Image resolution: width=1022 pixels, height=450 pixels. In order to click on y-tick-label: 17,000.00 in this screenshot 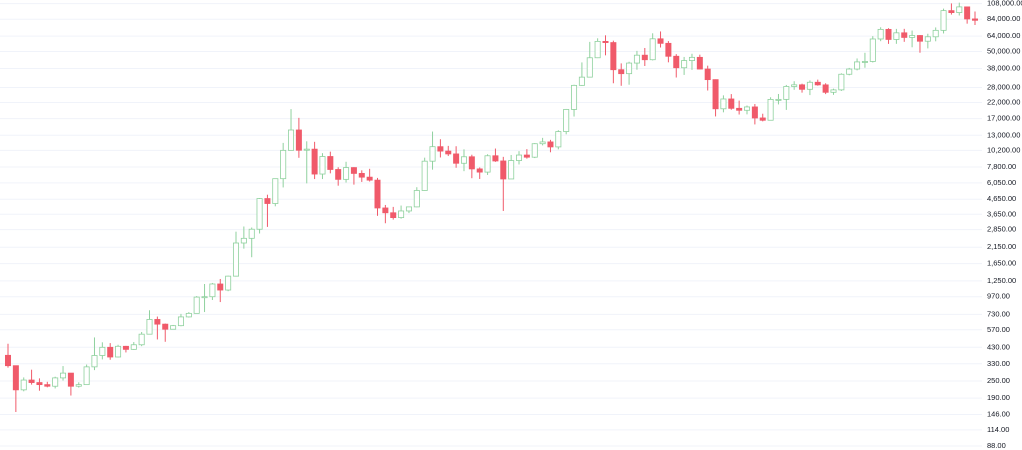, I will do `click(1003, 118)`.